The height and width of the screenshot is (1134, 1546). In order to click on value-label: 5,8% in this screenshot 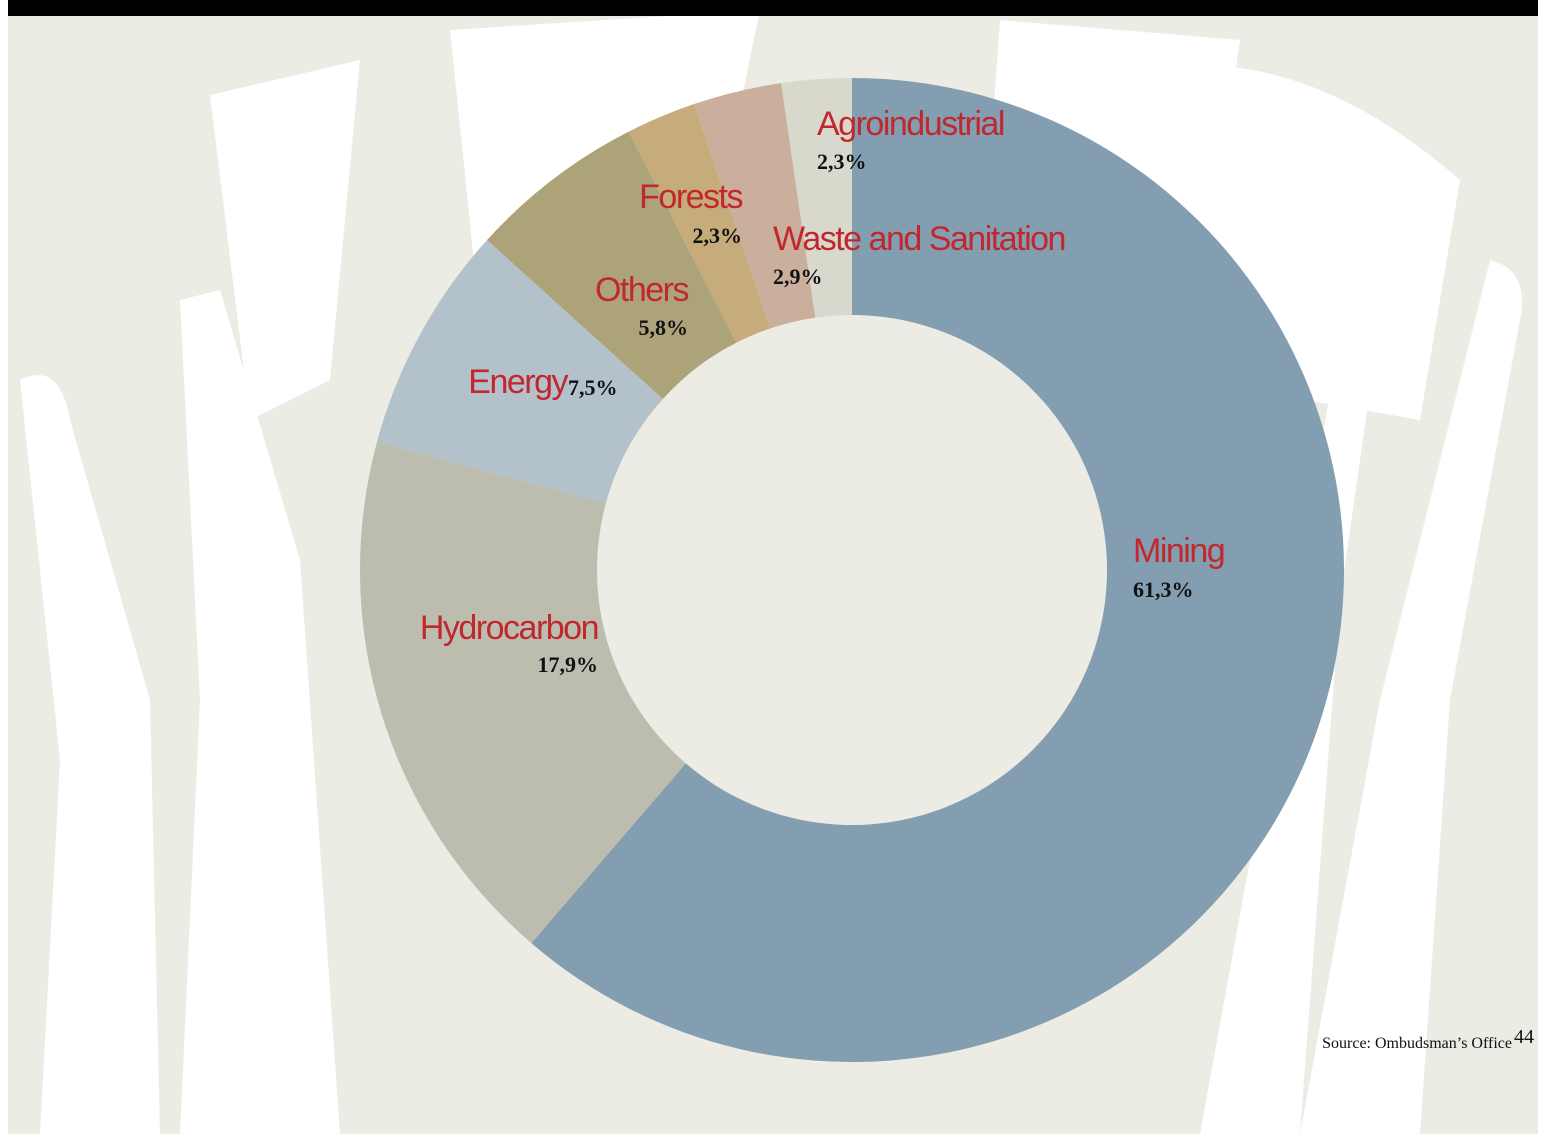, I will do `click(664, 327)`.